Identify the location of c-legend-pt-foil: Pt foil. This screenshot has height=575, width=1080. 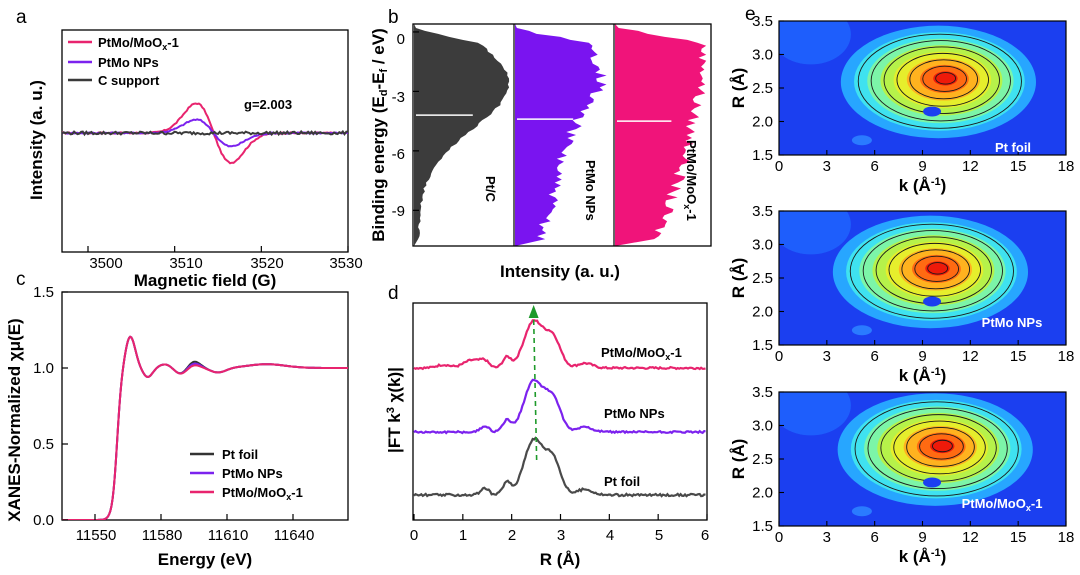
(240, 454).